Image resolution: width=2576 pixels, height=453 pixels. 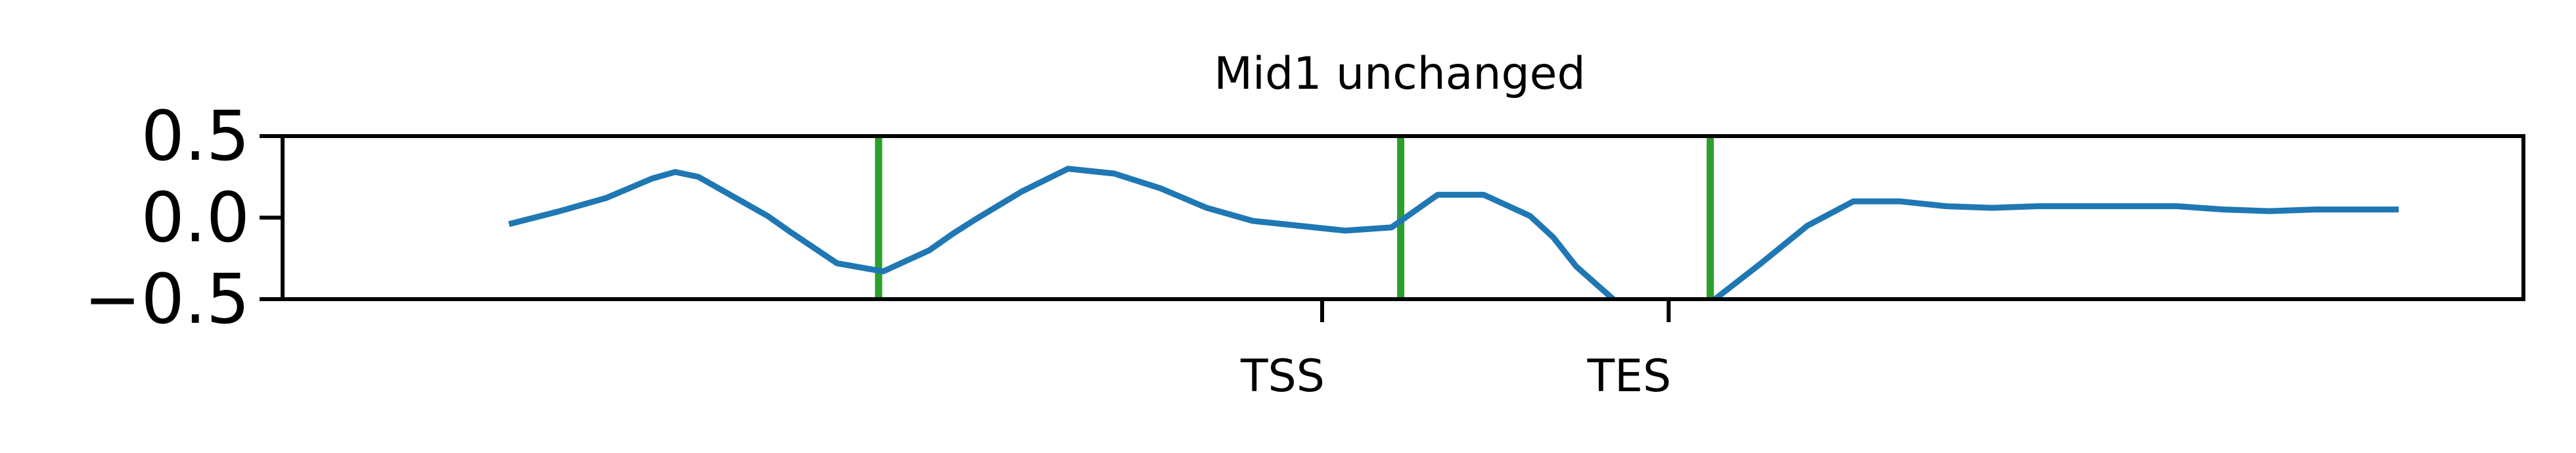 What do you see at coordinates (195, 218) in the screenshot?
I see `y-tick-label: 0.0` at bounding box center [195, 218].